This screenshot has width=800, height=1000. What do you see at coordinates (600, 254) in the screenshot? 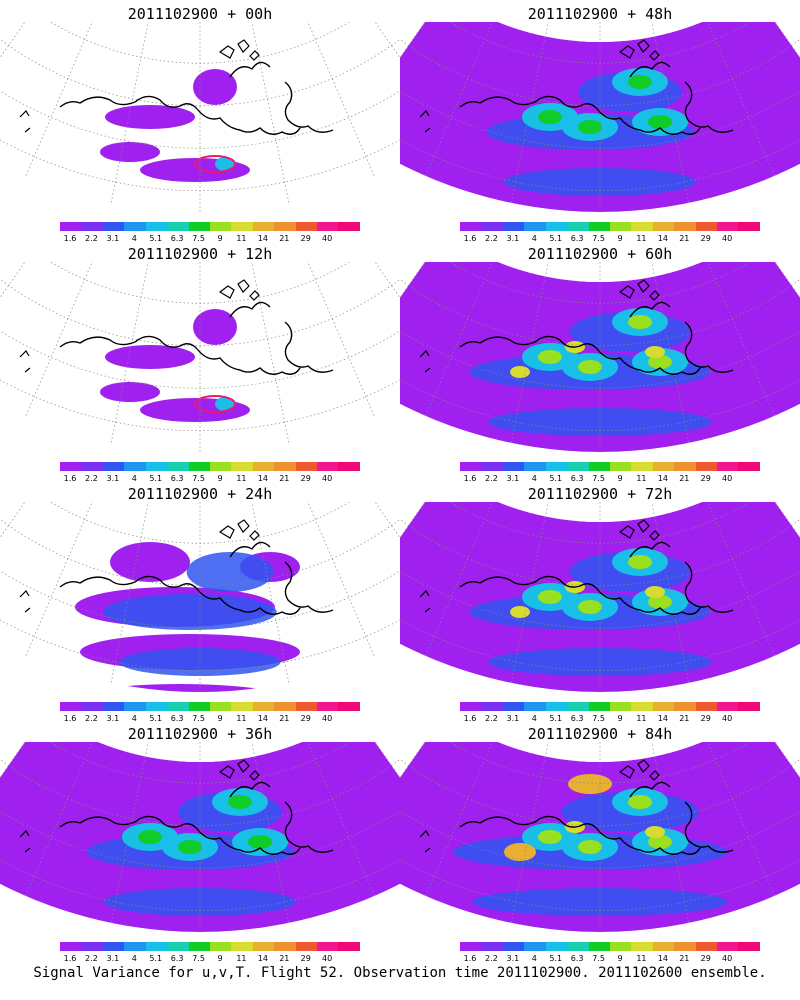
I see `panel-title: 2011102900 + 60h` at bounding box center [600, 254].